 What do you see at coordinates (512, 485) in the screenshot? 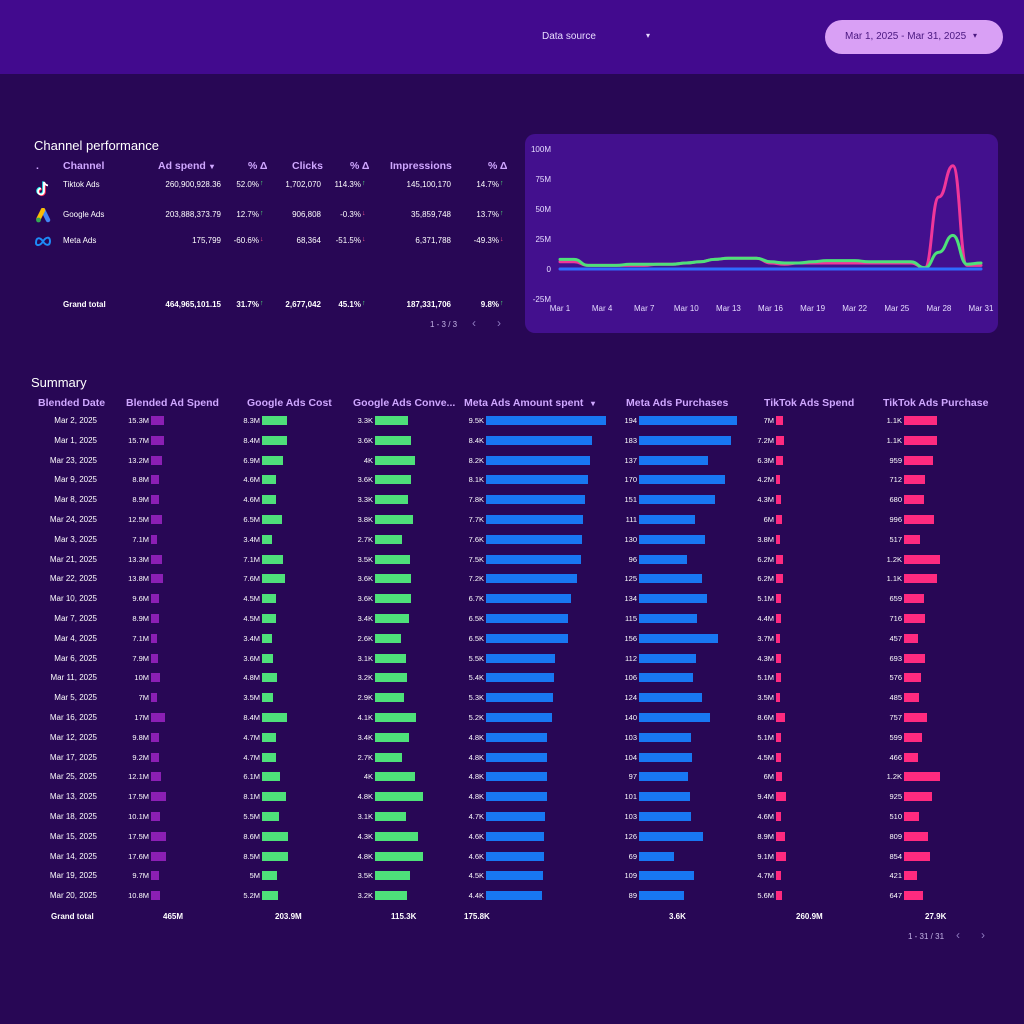
I see `table-row: Mar 9, 2025 8.8M 4.6M 3.6K 8.1K 170 4.2M 712` at bounding box center [512, 485].